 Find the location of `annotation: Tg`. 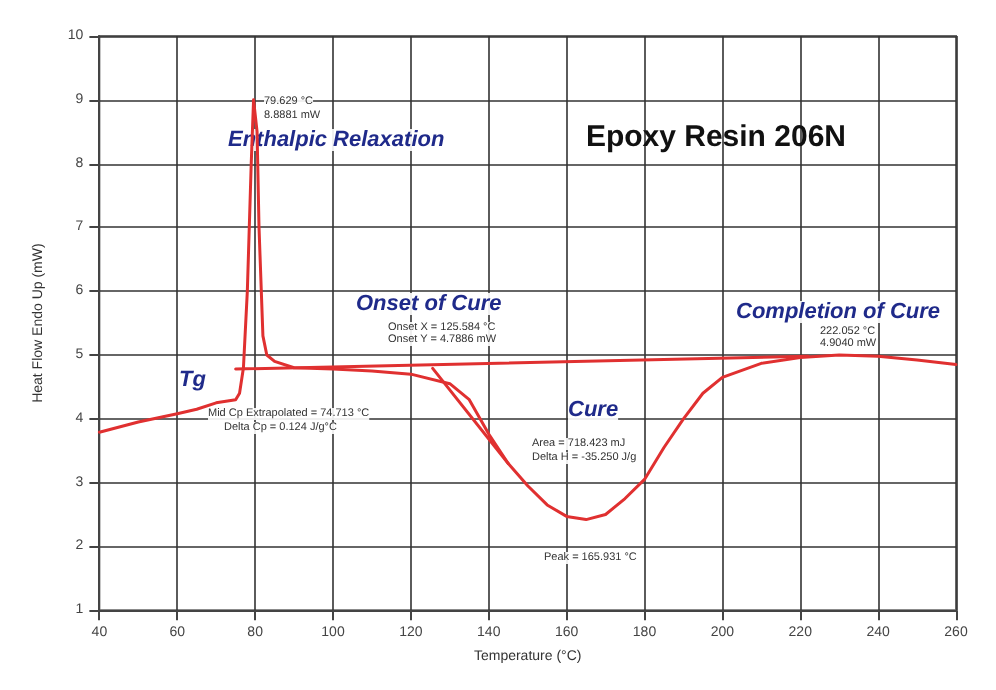

annotation: Tg is located at coordinates (193, 380).